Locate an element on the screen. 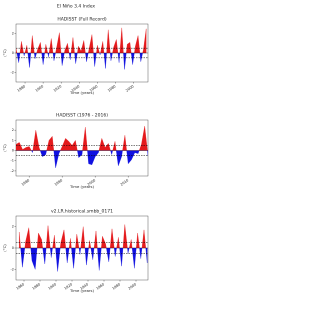 The width and height of the screenshot is (320, 320). x-tick-label: 2010 is located at coordinates (125, 182).